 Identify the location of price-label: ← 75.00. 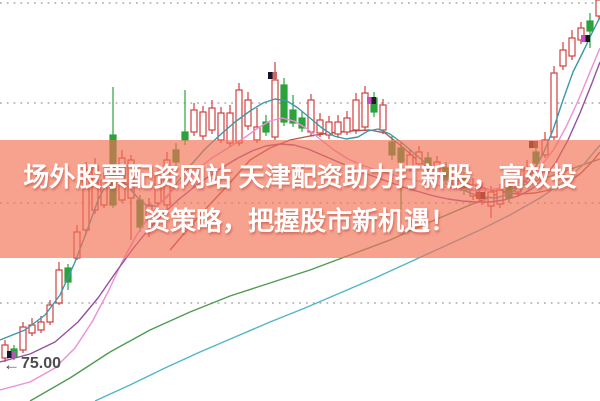
(32, 364).